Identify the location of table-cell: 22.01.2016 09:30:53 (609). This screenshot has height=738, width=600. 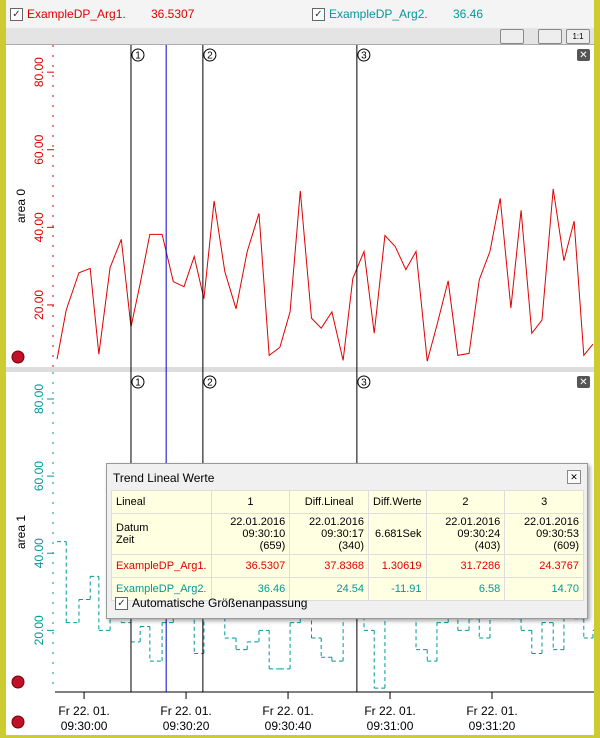
(544, 534).